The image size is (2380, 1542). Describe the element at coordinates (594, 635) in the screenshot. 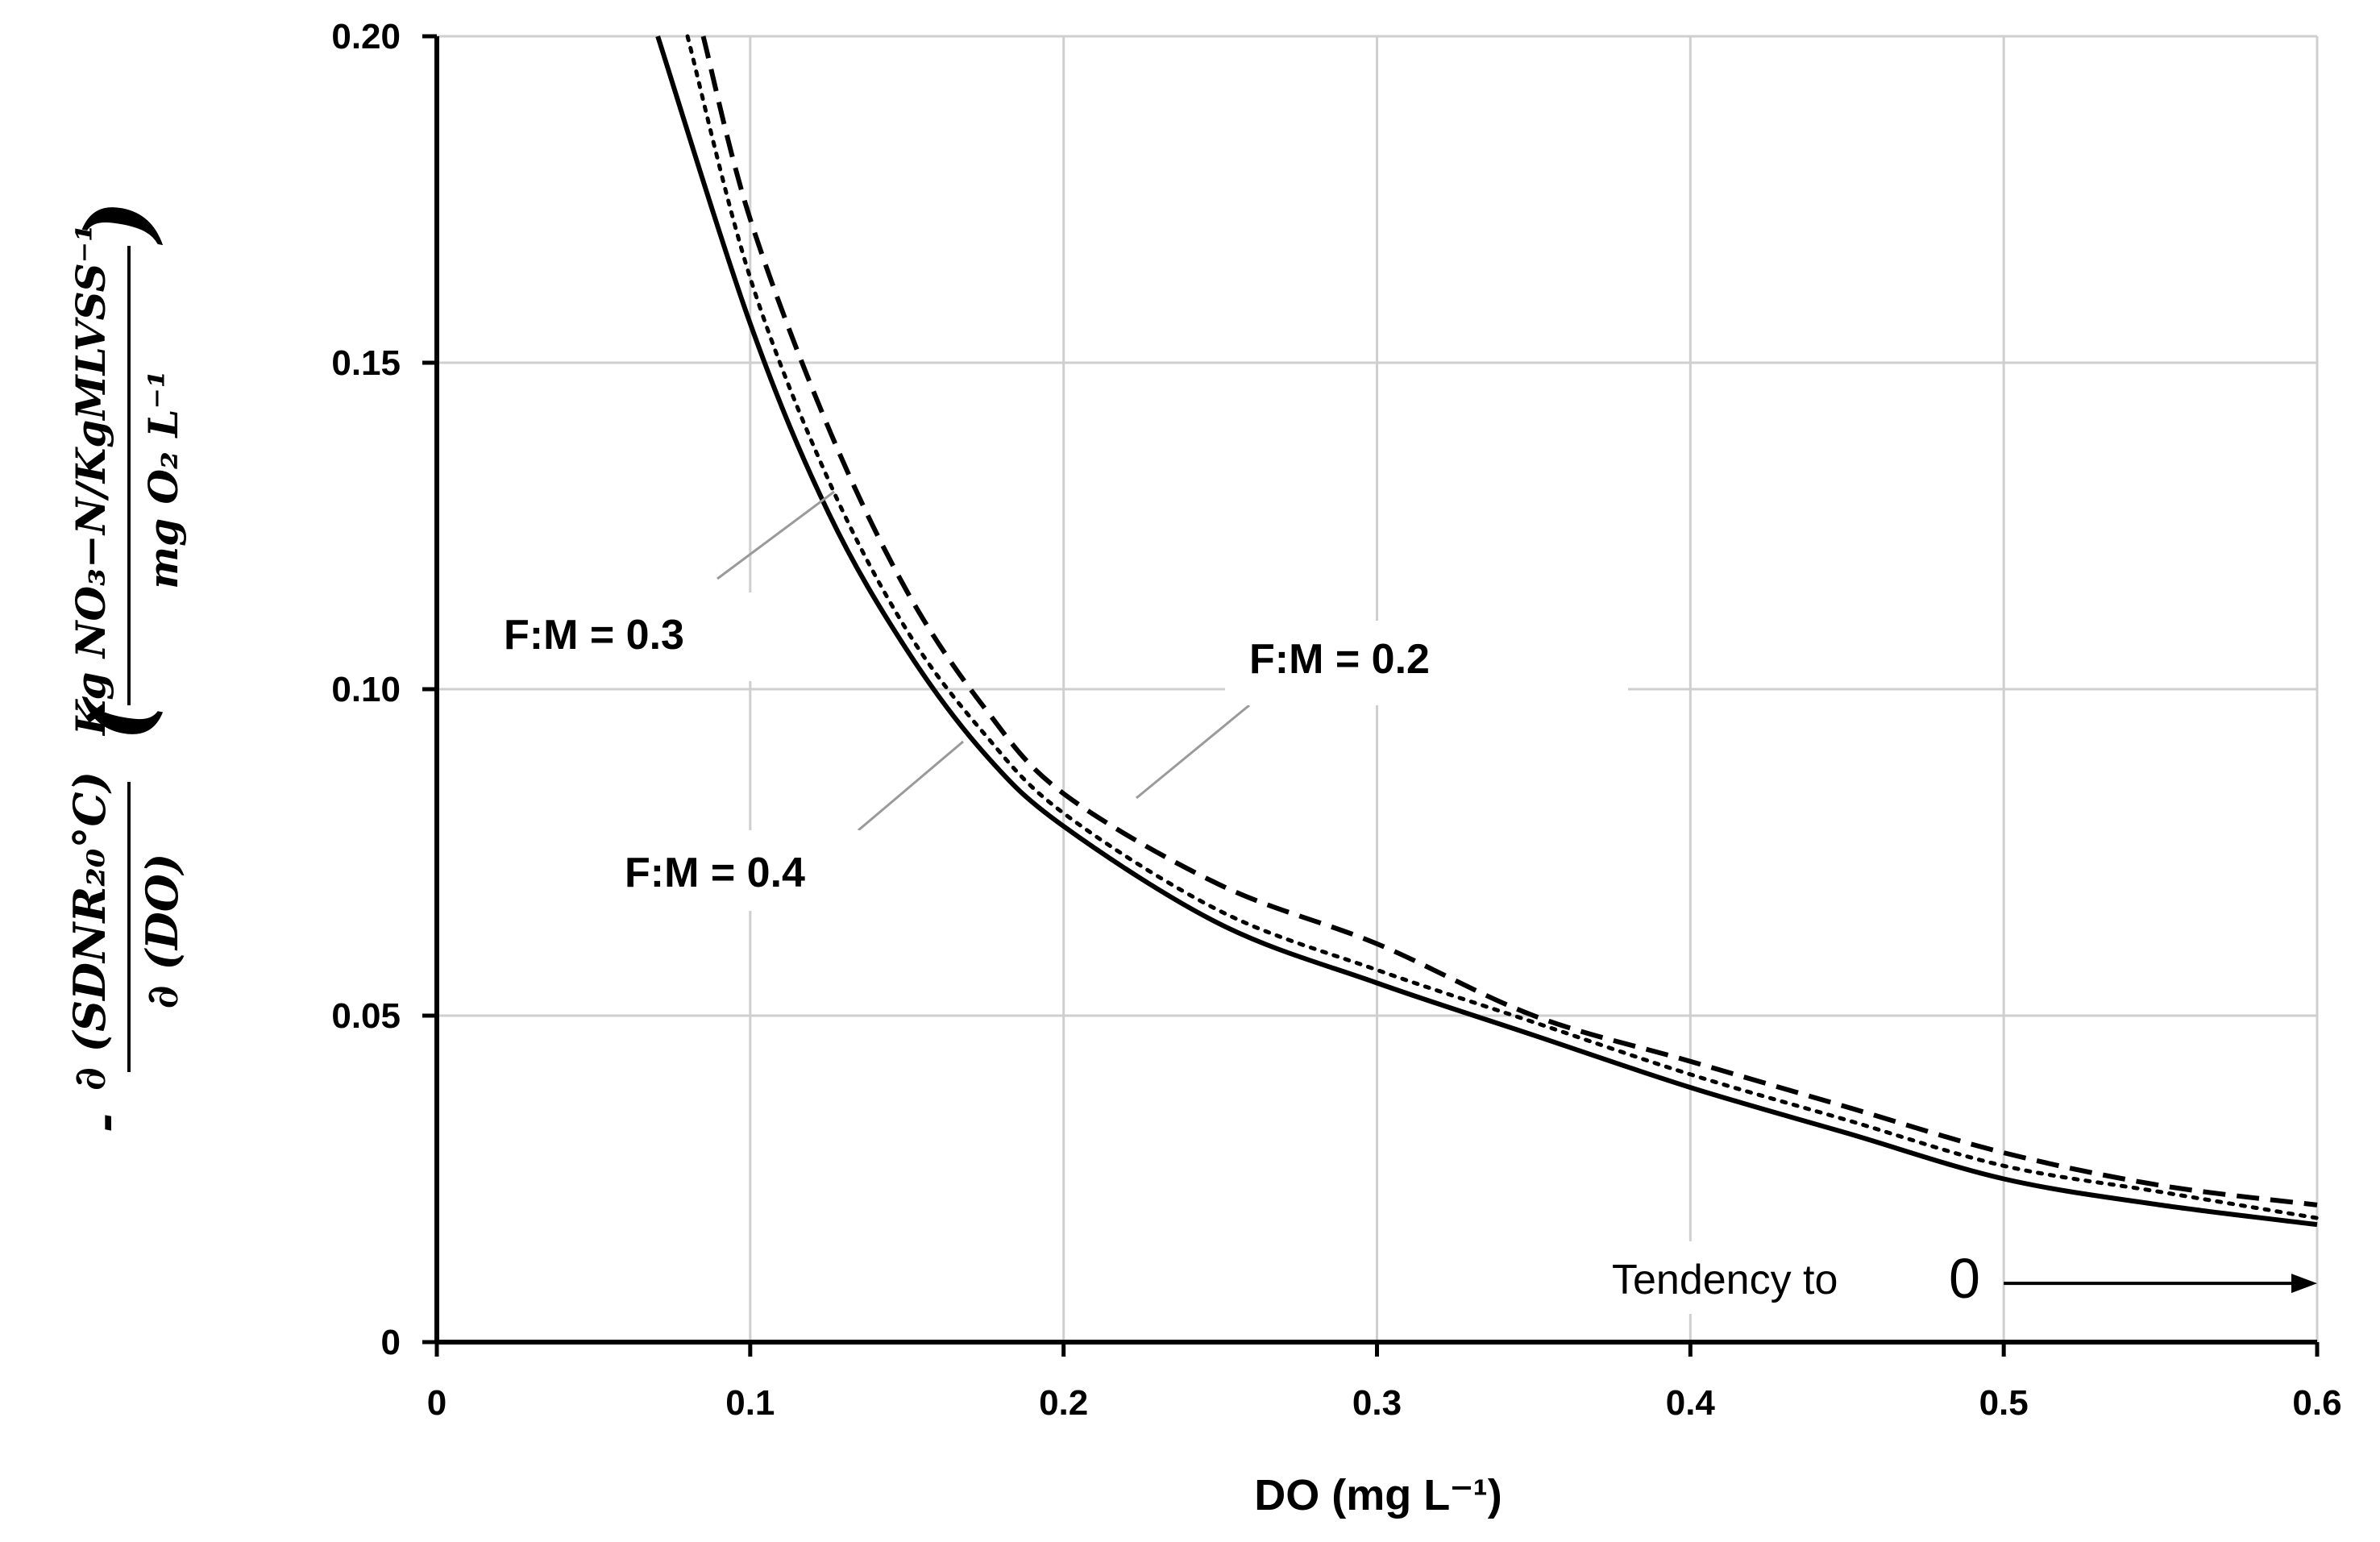

I see `series-label-fm03: F:M = 0.3` at that location.